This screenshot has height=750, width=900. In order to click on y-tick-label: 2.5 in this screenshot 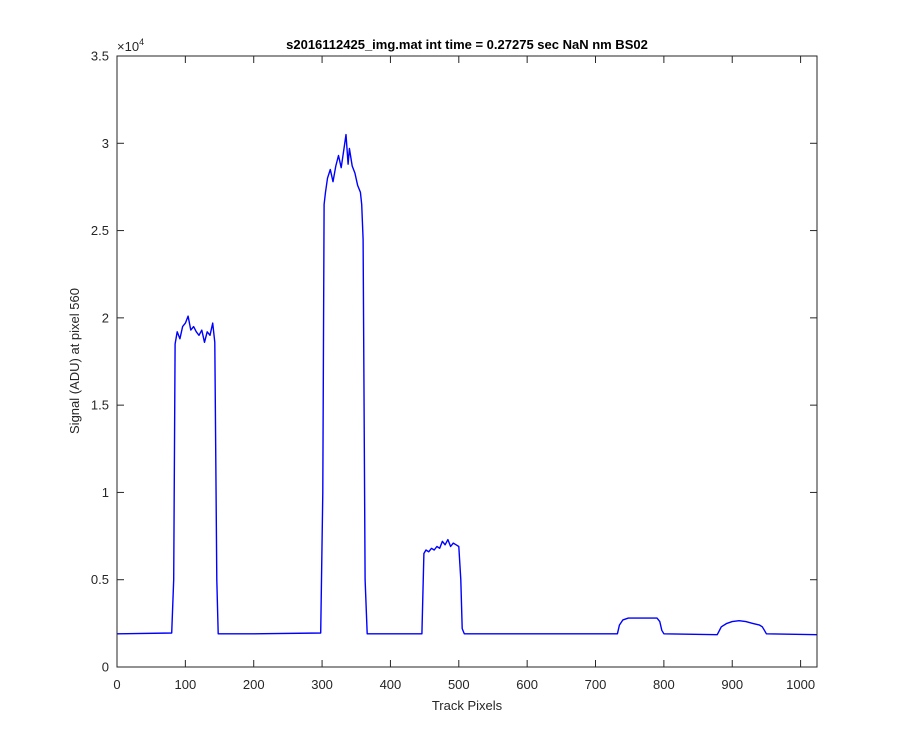, I will do `click(100, 230)`.